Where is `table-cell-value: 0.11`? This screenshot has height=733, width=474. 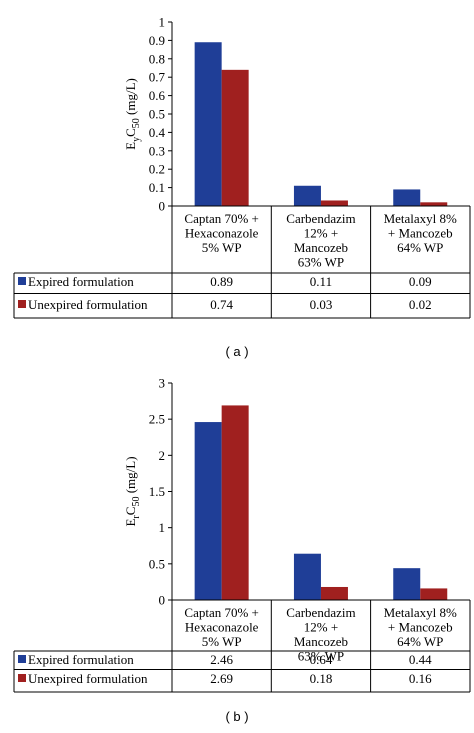
table-cell-value: 0.11 is located at coordinates (321, 281).